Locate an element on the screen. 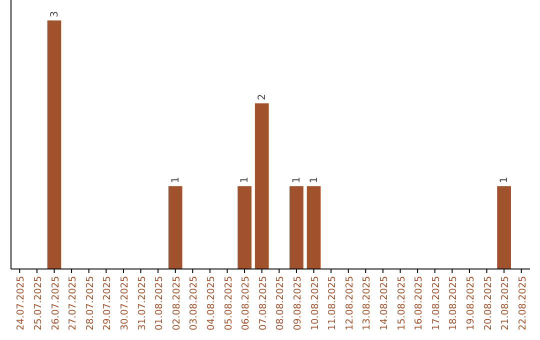 The height and width of the screenshot is (340, 540). x-tick-label: 05.08.2025 is located at coordinates (228, 303).